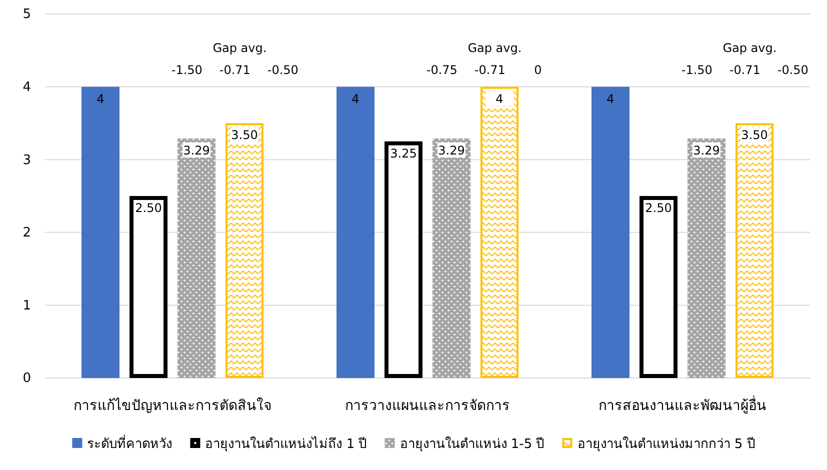 This screenshot has width=827, height=470. What do you see at coordinates (129, 443) in the screenshot?
I see `legend-label: ระดับที่คาดหวัง` at bounding box center [129, 443].